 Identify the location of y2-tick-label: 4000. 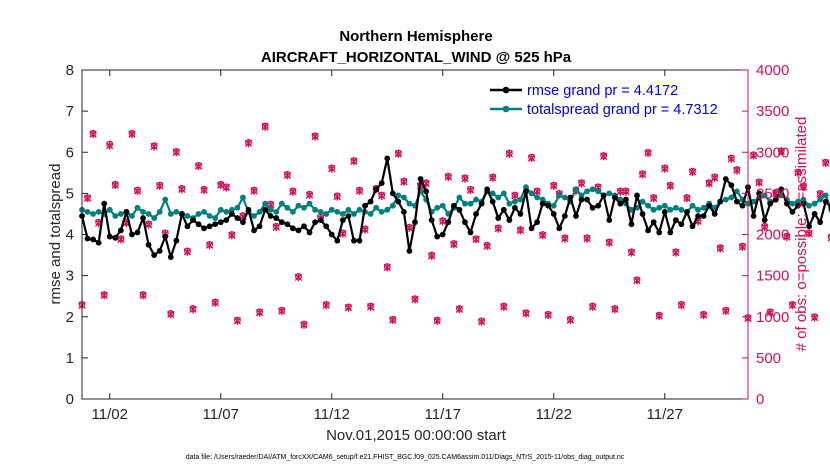
(772, 70).